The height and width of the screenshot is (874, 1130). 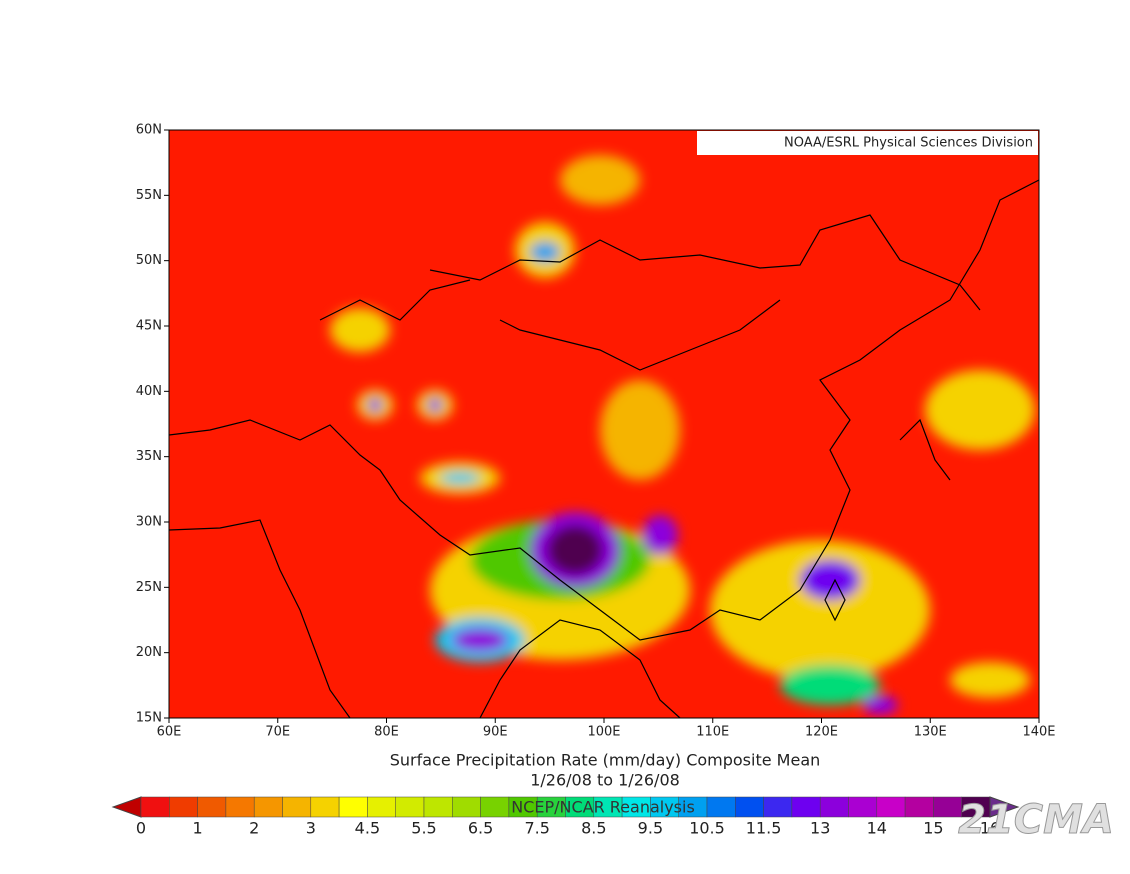 I want to click on colorbar-label: 6.5, so click(x=480, y=828).